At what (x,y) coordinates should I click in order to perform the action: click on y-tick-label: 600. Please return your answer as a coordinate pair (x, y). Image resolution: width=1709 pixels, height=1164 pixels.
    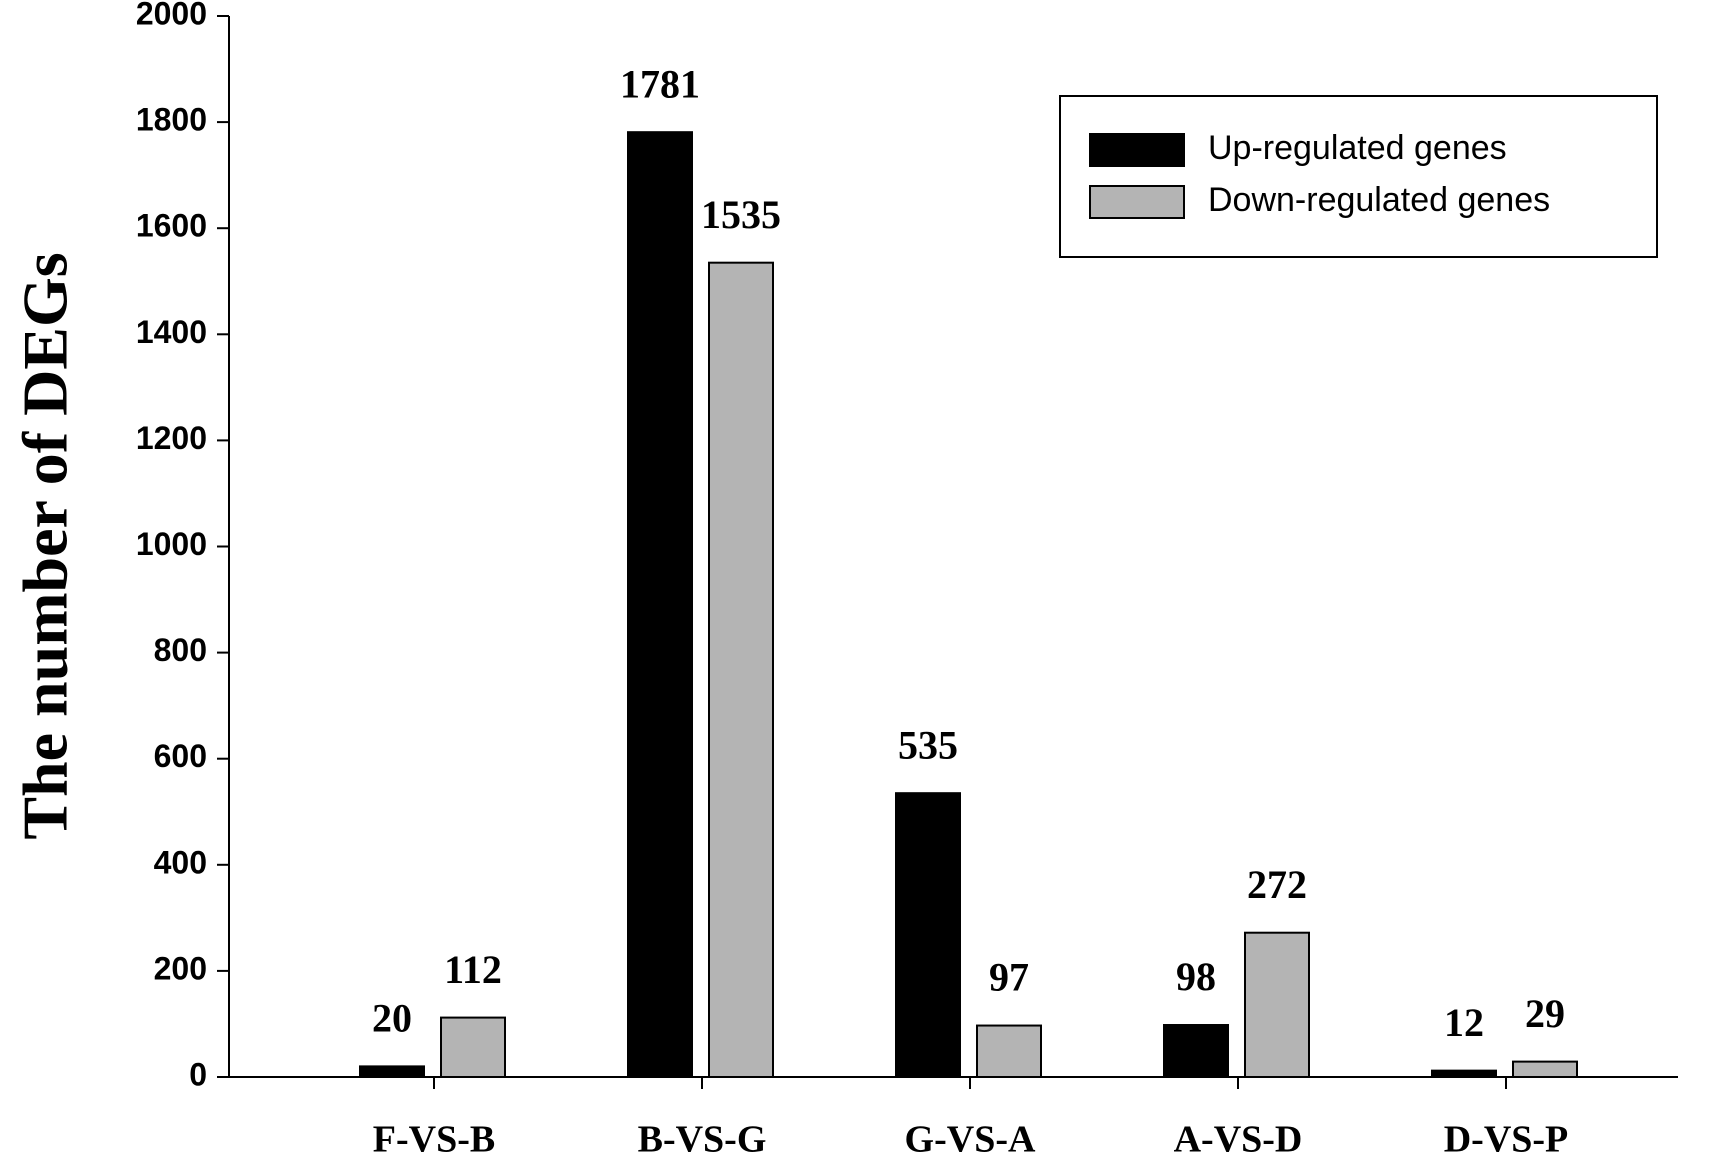
    Looking at the image, I should click on (180, 756).